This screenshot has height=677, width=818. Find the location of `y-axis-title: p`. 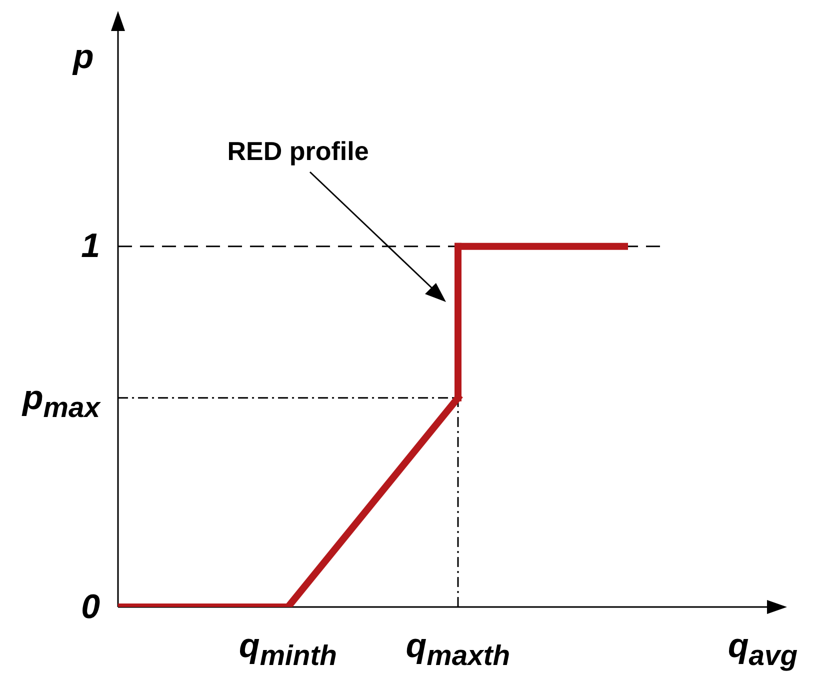

y-axis-title: p is located at coordinates (83, 57).